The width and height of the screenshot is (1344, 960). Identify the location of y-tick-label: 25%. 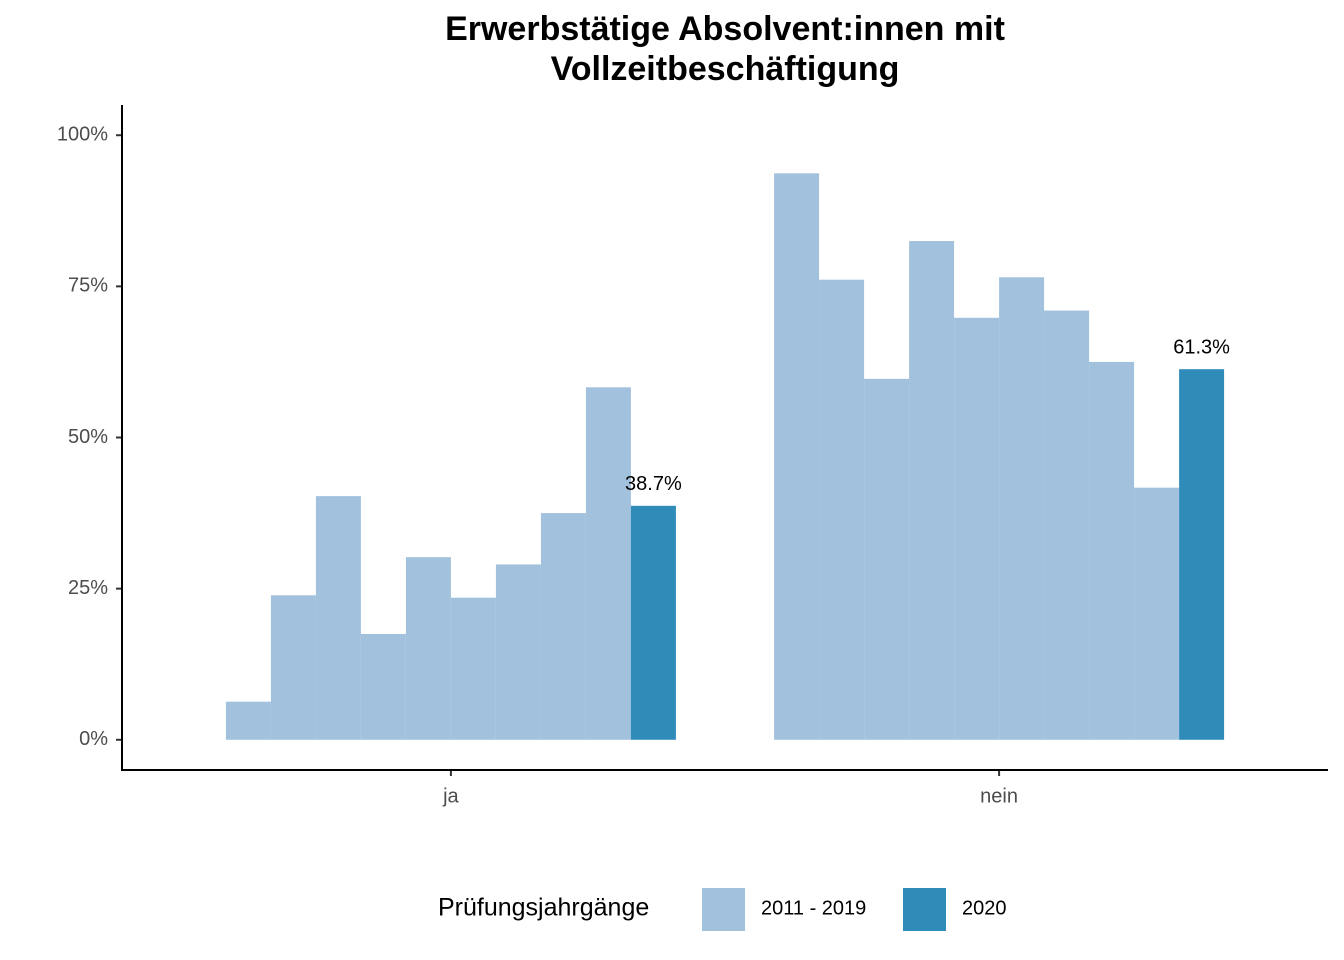
(88, 588).